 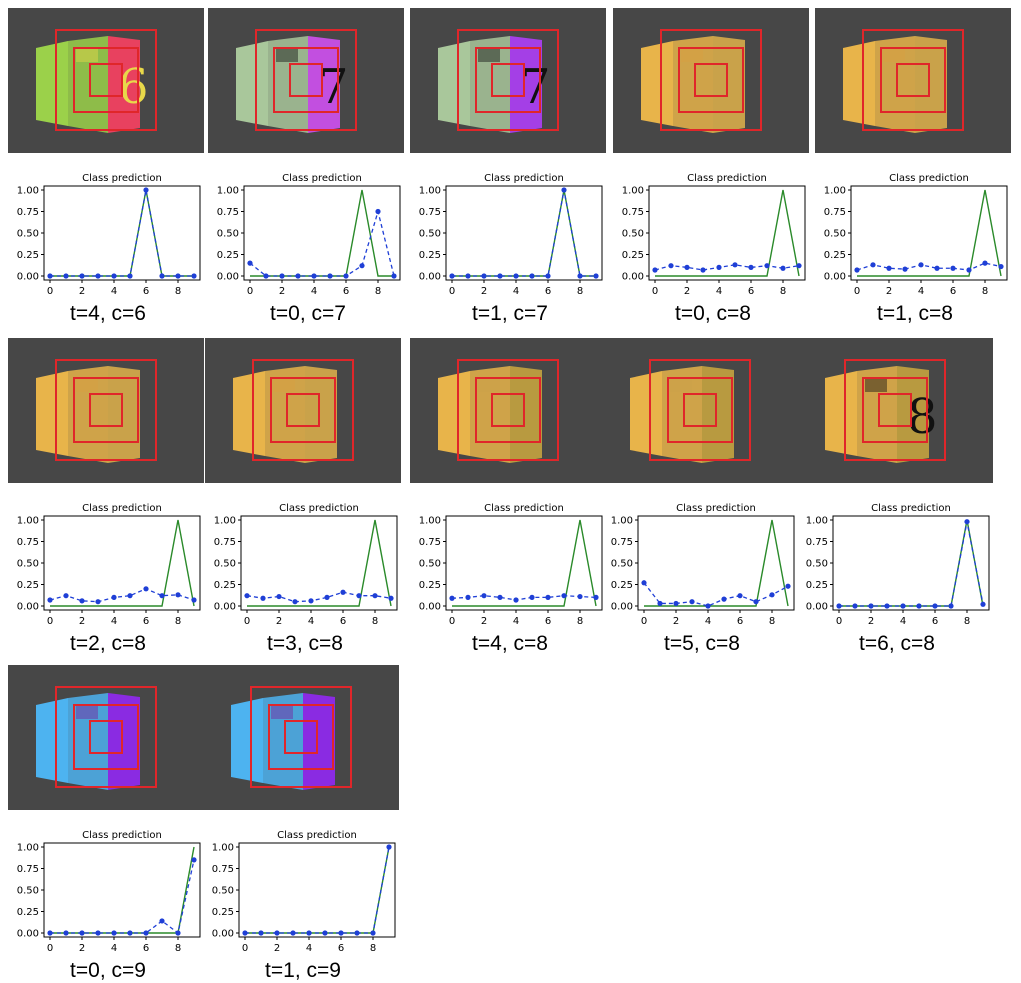 What do you see at coordinates (817, 585) in the screenshot?
I see `y-tick-label: 0.25` at bounding box center [817, 585].